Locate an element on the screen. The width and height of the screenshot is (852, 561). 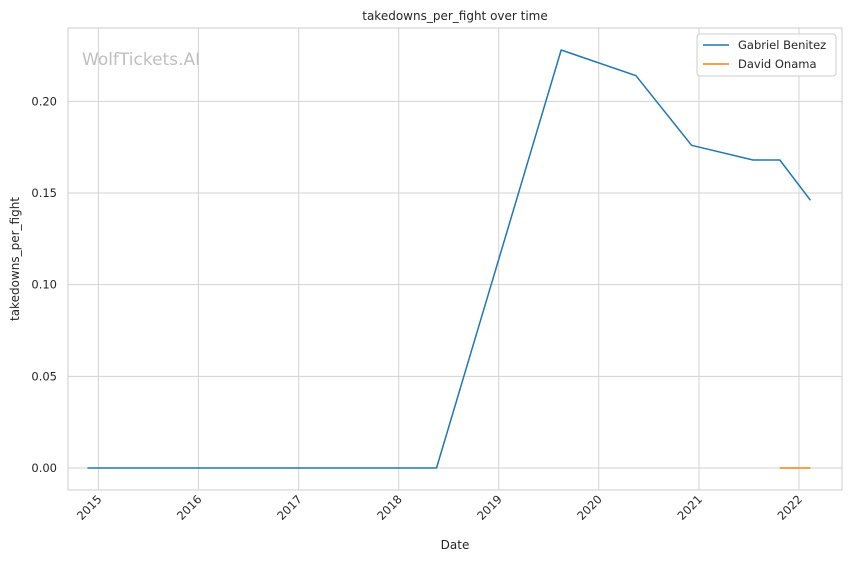
x-tick-label: 2020 is located at coordinates (589, 507).